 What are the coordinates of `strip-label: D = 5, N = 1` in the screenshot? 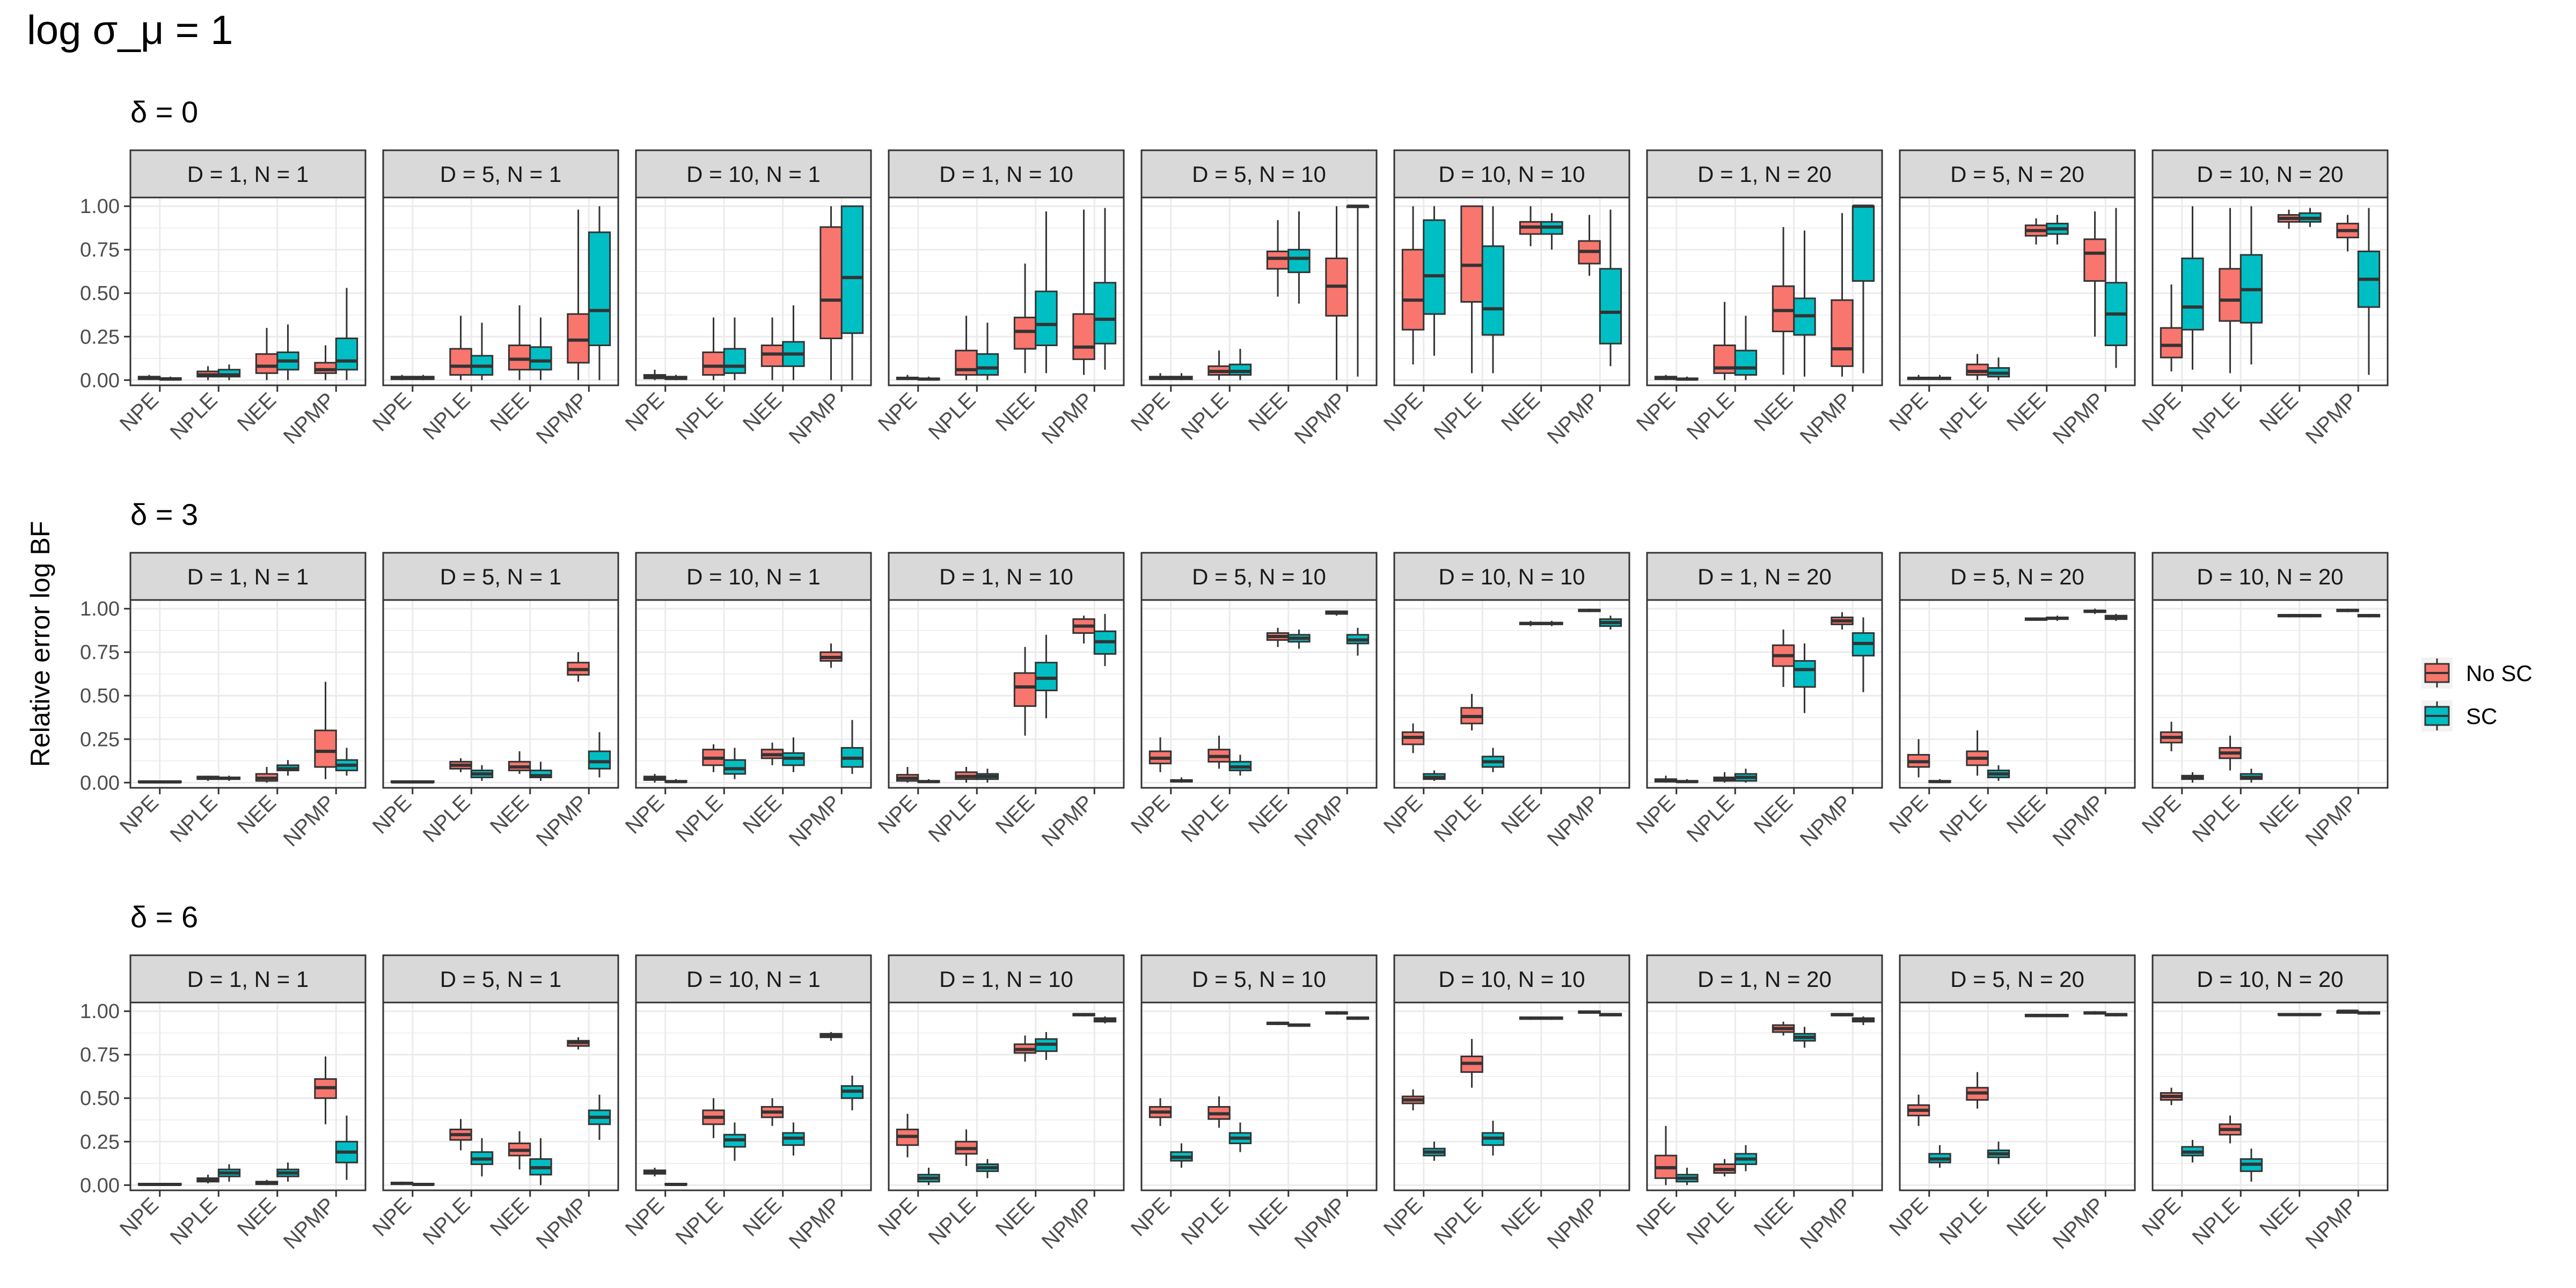 It's located at (500, 174).